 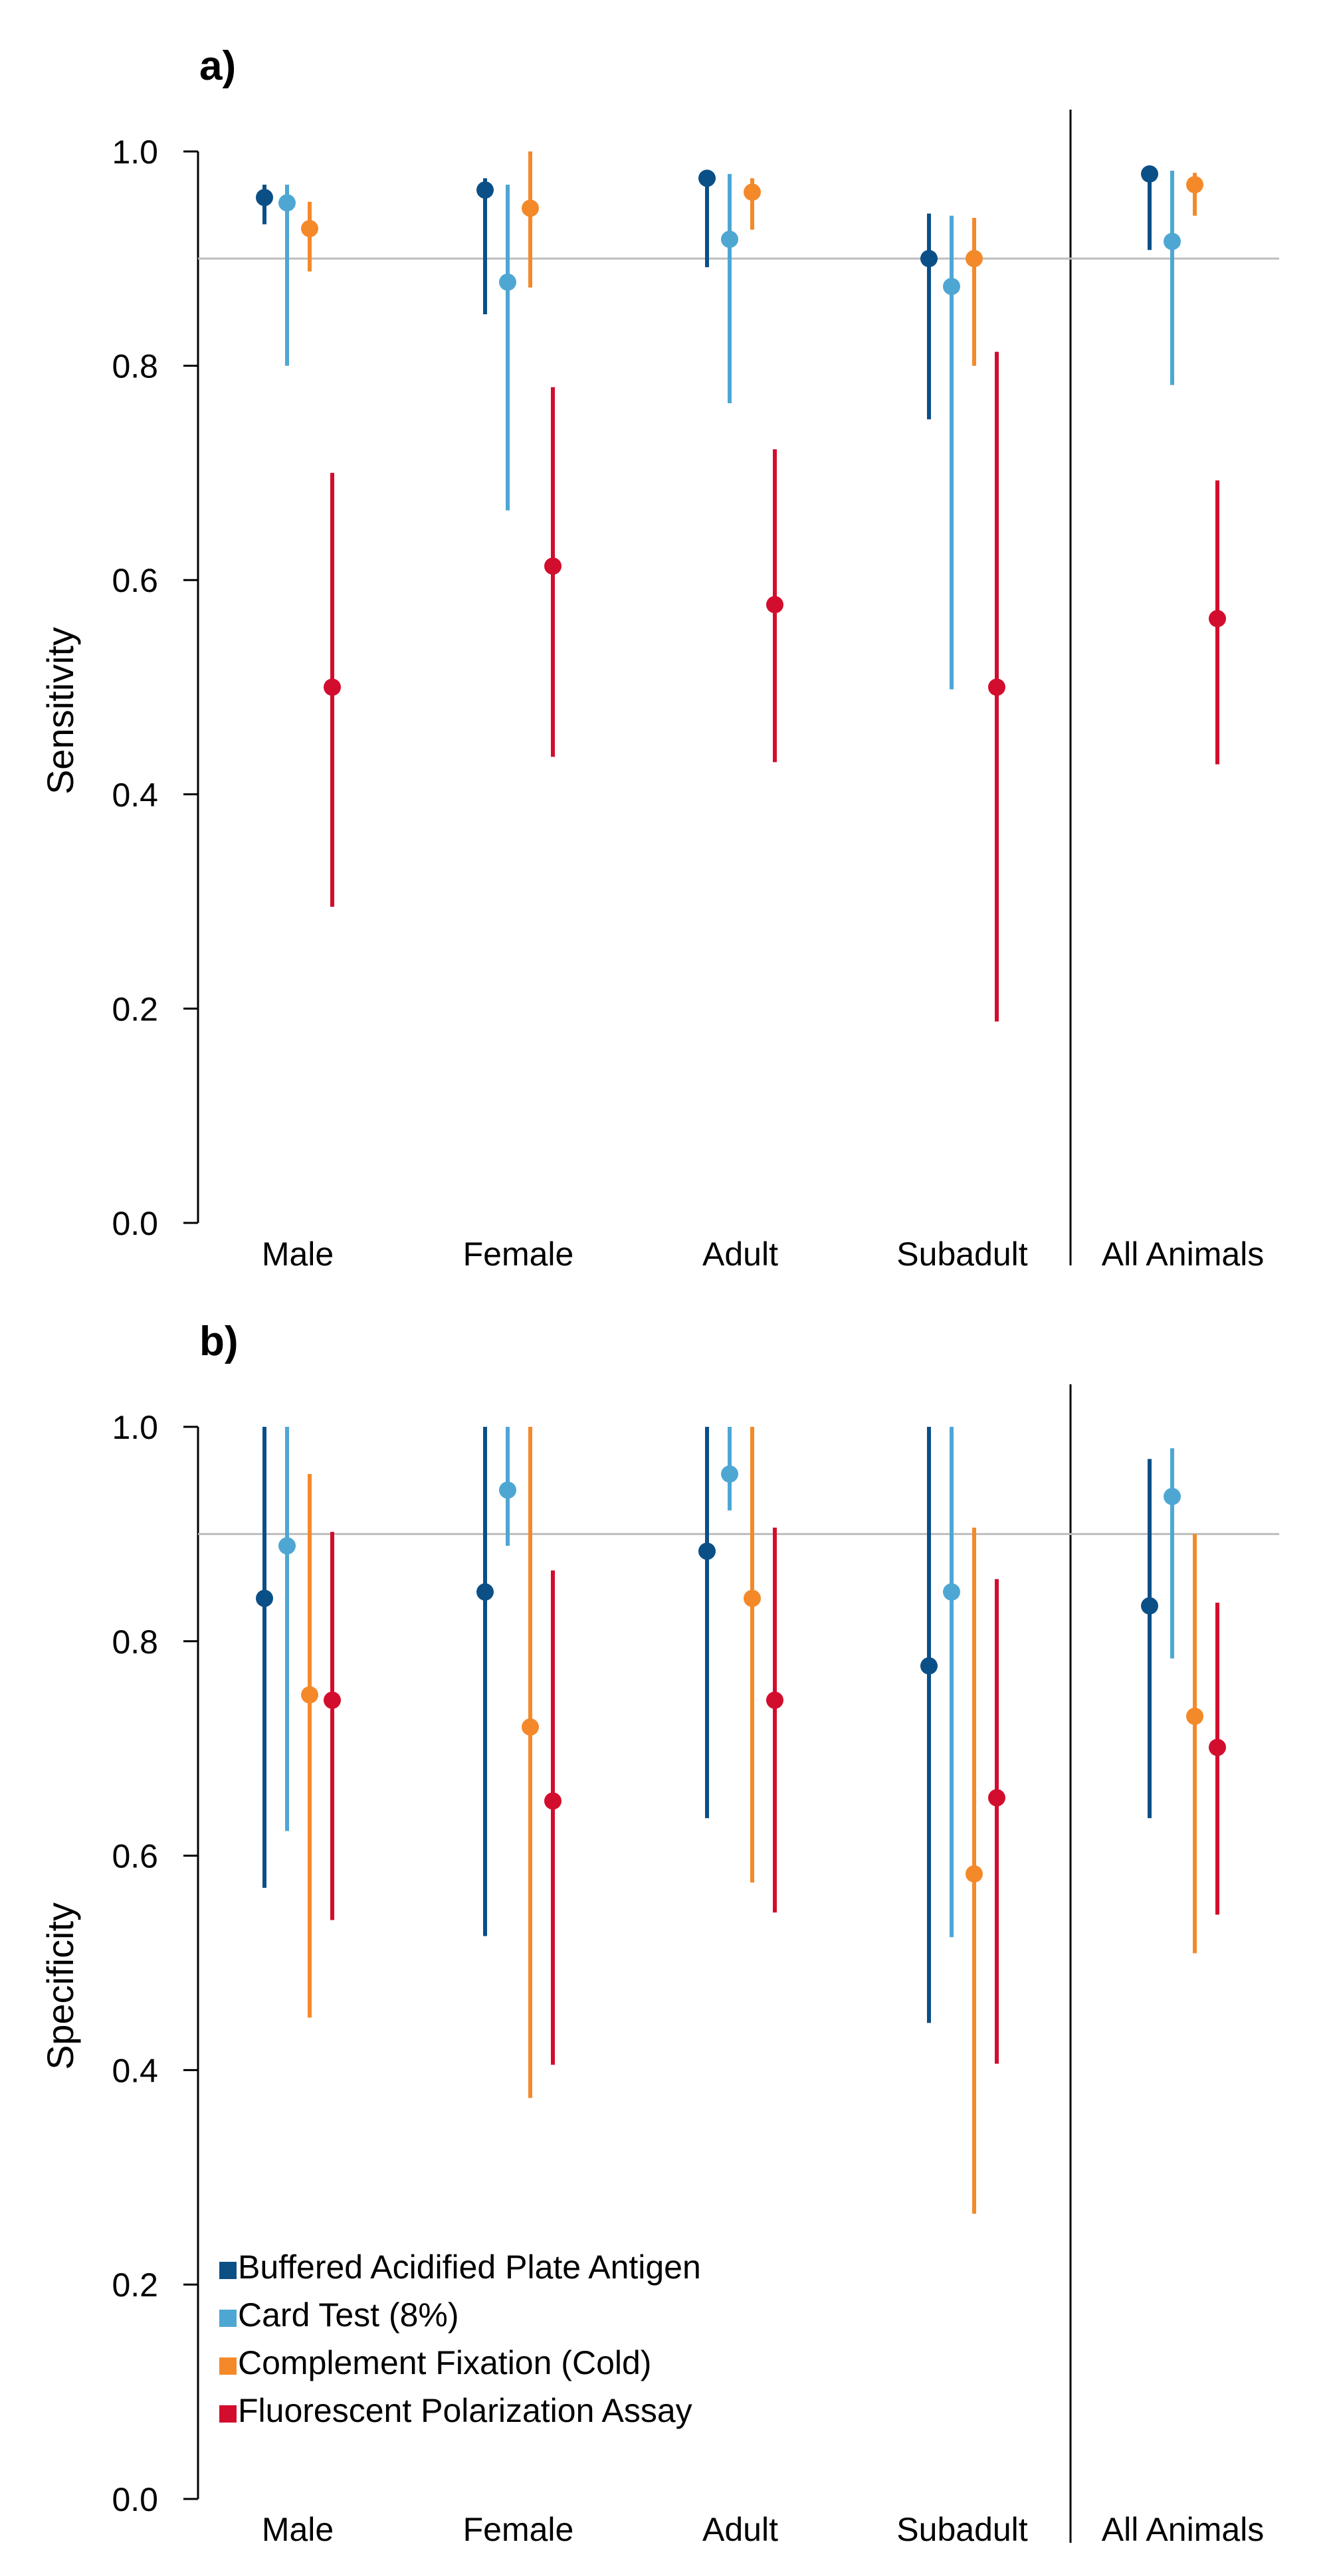 I want to click on panel-b-point-fluorescent-polarization-assay-female, so click(x=553, y=1801).